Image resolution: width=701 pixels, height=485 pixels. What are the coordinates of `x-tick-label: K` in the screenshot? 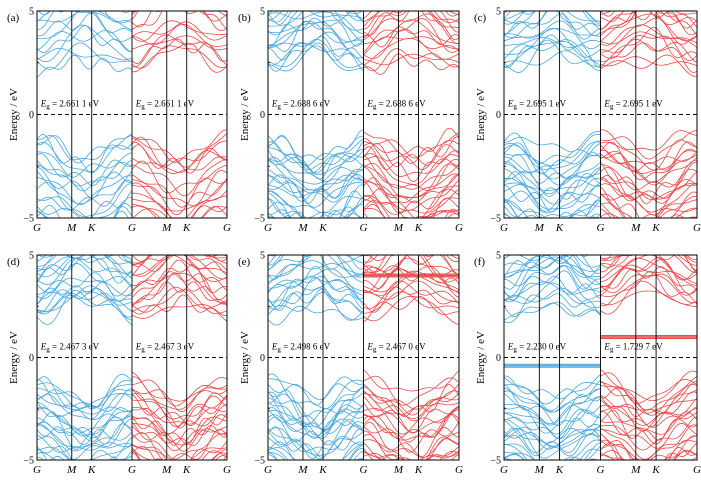 It's located at (559, 470).